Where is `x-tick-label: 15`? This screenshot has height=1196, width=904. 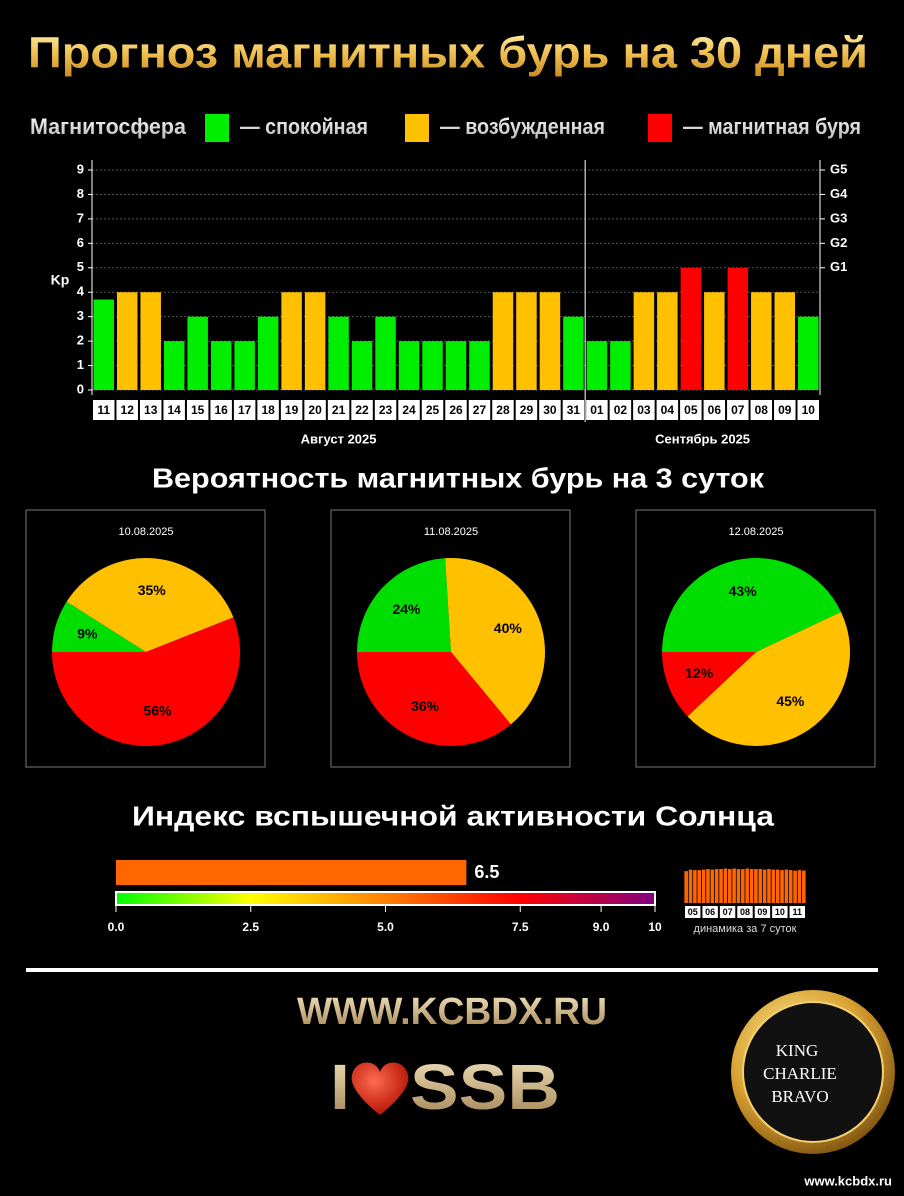
x-tick-label: 15 is located at coordinates (198, 410).